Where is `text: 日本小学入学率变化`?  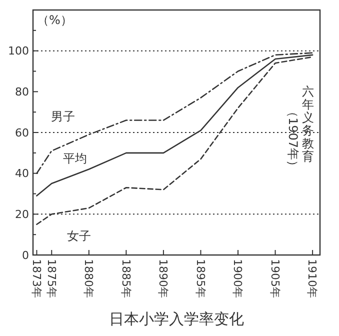 text: 日本小学入学率变化 is located at coordinates (176, 319).